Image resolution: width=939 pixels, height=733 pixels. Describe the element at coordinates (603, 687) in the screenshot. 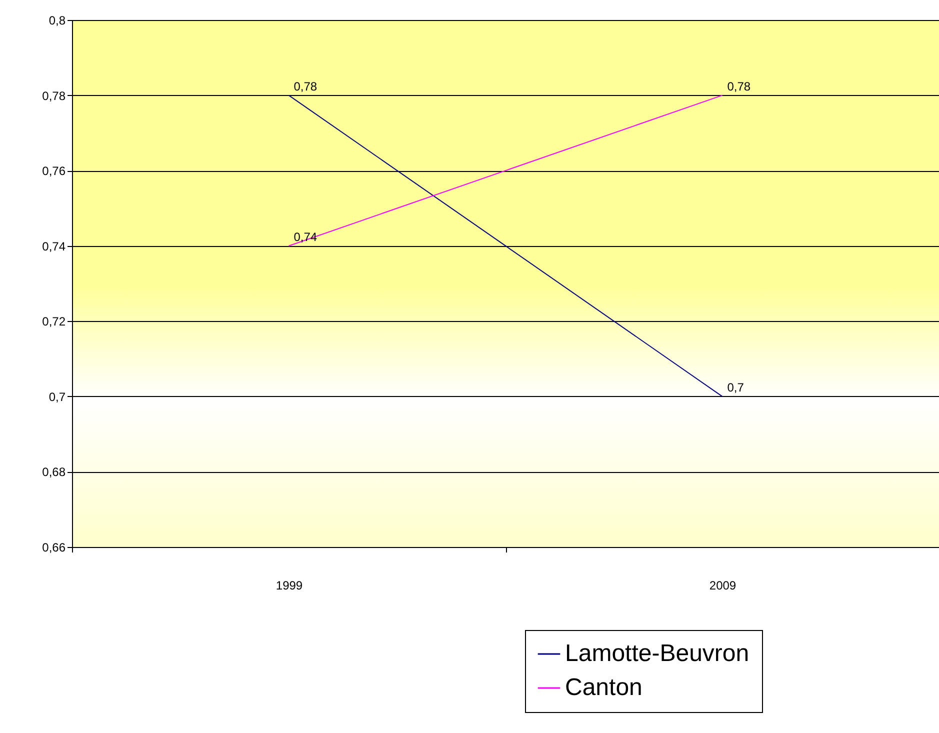

I see `legend-label: Canton` at that location.